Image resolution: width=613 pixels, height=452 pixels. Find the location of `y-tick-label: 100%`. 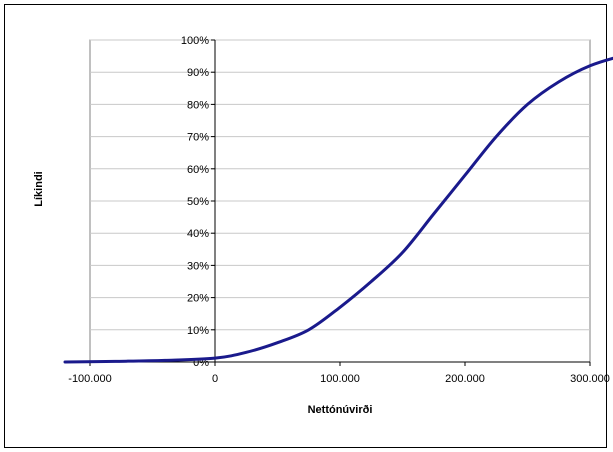

y-tick-label: 100% is located at coordinates (195, 41).